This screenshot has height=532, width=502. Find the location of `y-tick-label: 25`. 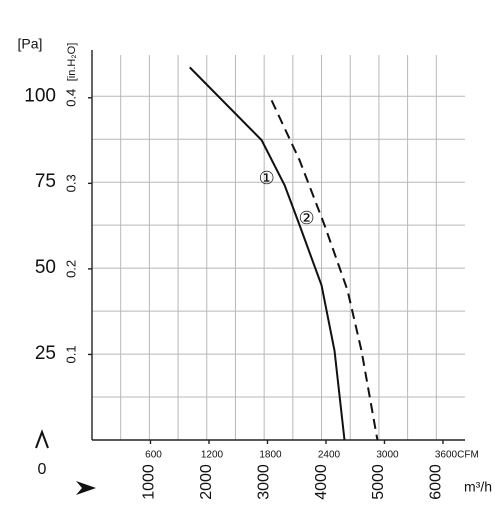

y-tick-label: 25 is located at coordinates (45, 353).